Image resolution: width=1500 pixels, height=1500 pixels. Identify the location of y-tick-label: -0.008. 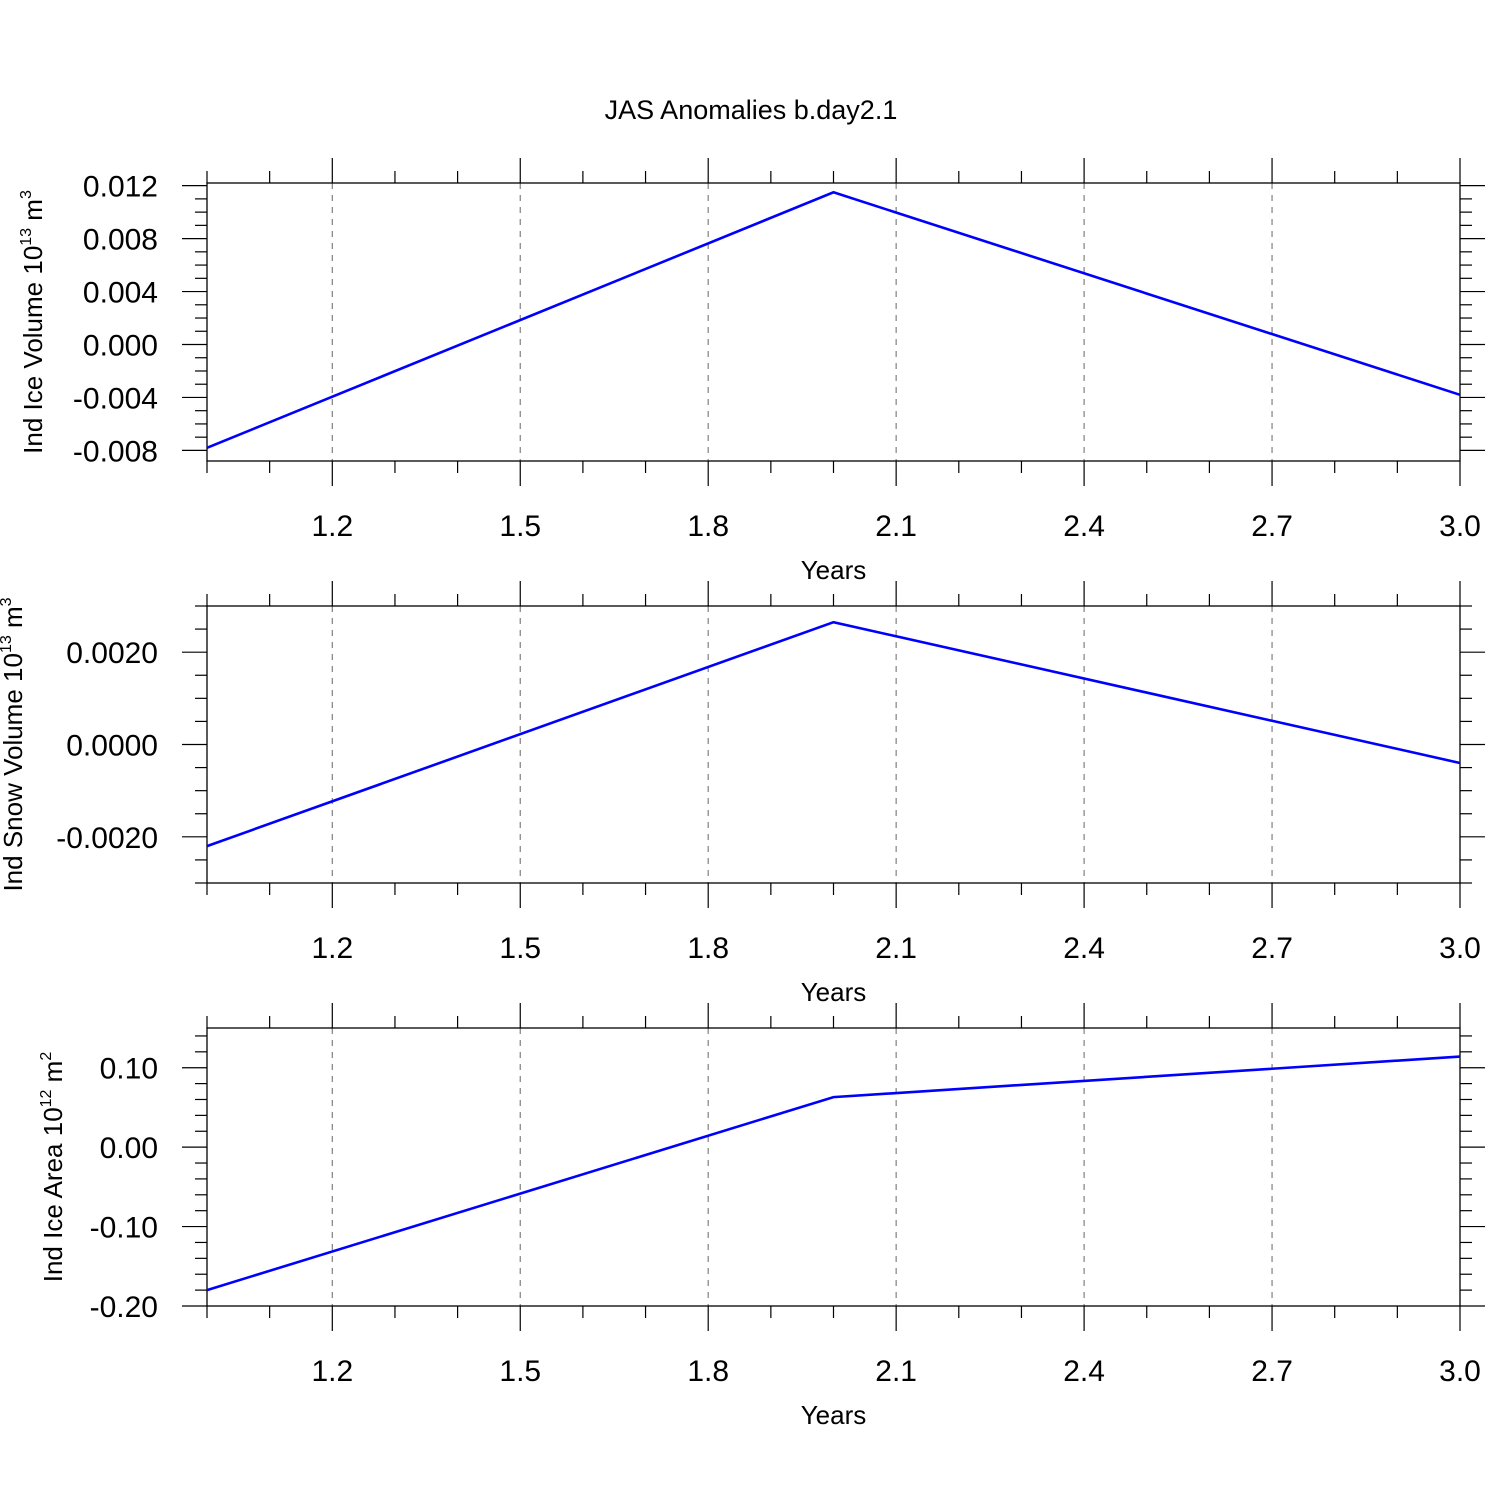
(115, 451).